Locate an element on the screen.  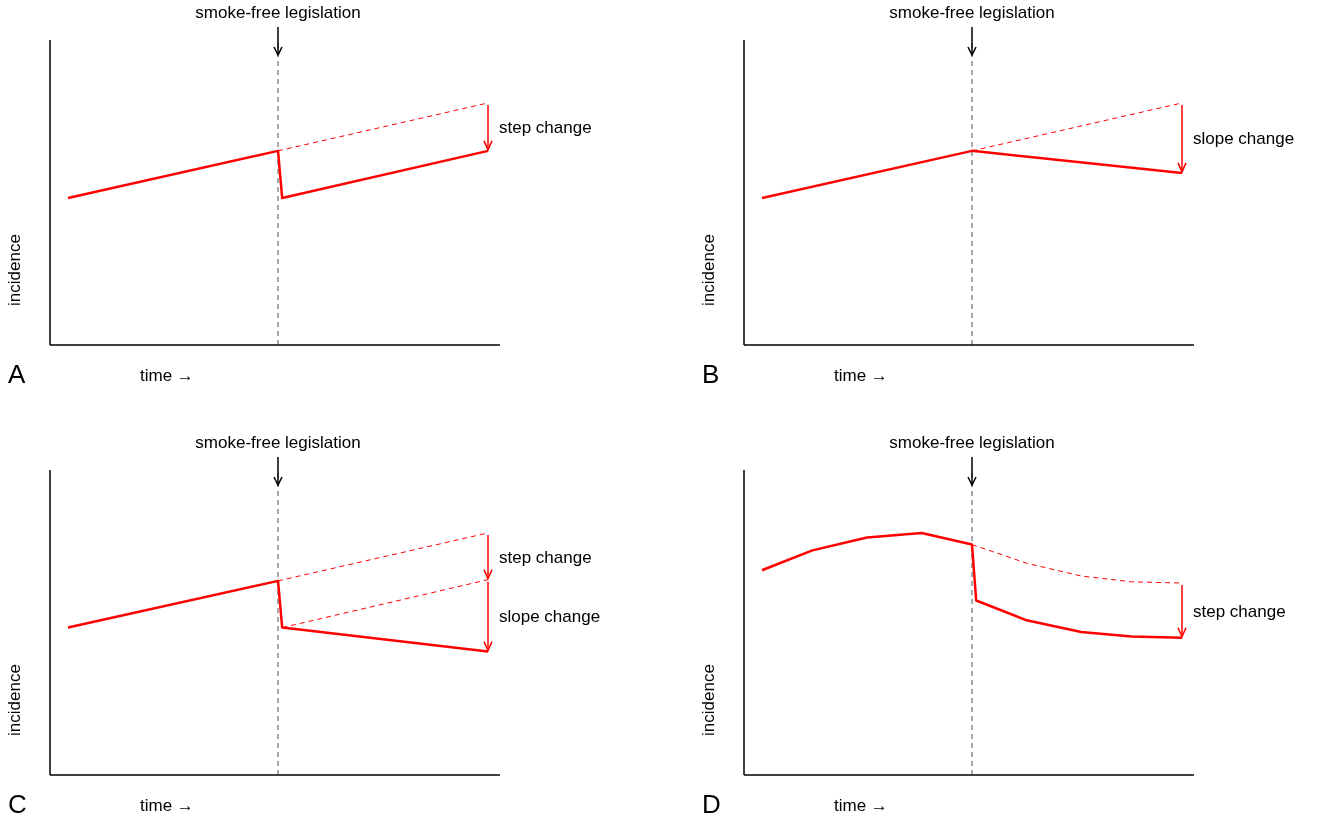
text: A is located at coordinates (17, 374).